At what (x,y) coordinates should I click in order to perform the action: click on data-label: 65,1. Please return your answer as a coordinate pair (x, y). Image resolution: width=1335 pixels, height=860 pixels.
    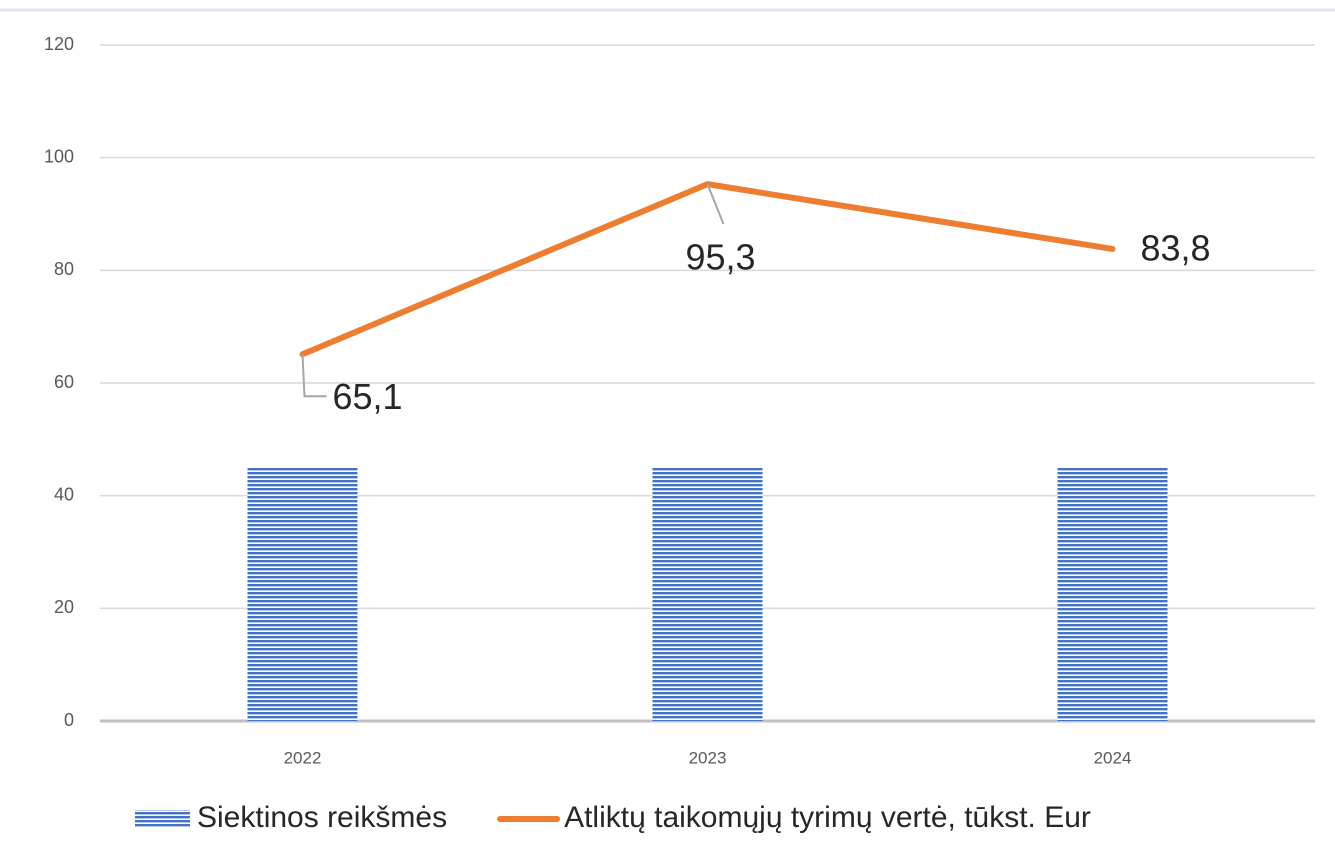
    Looking at the image, I should click on (368, 396).